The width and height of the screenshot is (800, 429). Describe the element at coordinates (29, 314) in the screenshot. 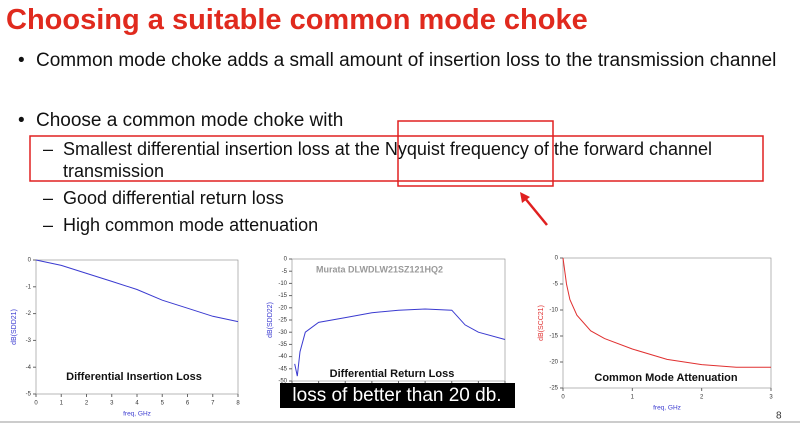

I see `y-tick-label: -2` at that location.